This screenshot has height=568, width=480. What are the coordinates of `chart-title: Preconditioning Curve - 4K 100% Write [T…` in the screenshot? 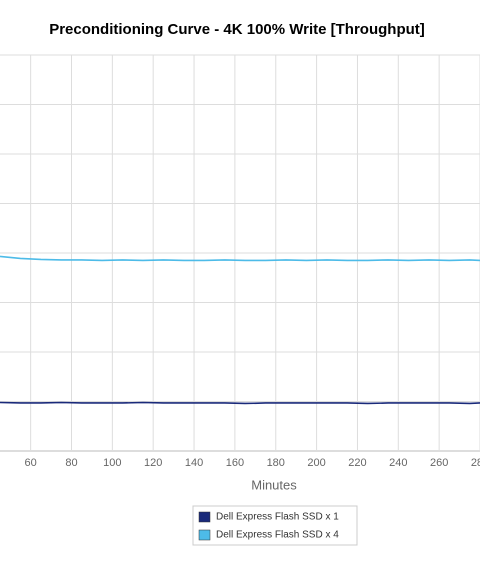 It's located at (237, 29).